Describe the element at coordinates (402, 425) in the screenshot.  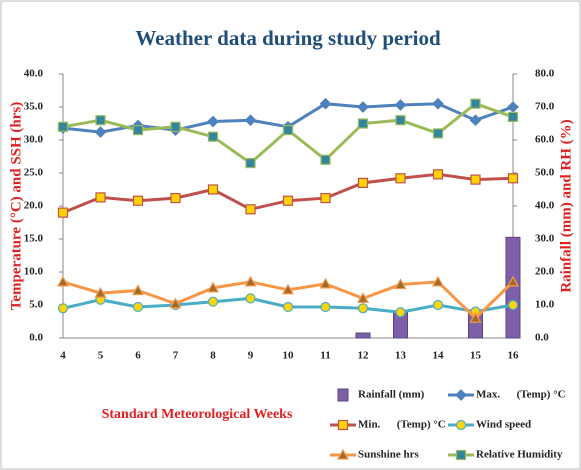
I see `legend-label: Min. (Temp) °C` at that location.